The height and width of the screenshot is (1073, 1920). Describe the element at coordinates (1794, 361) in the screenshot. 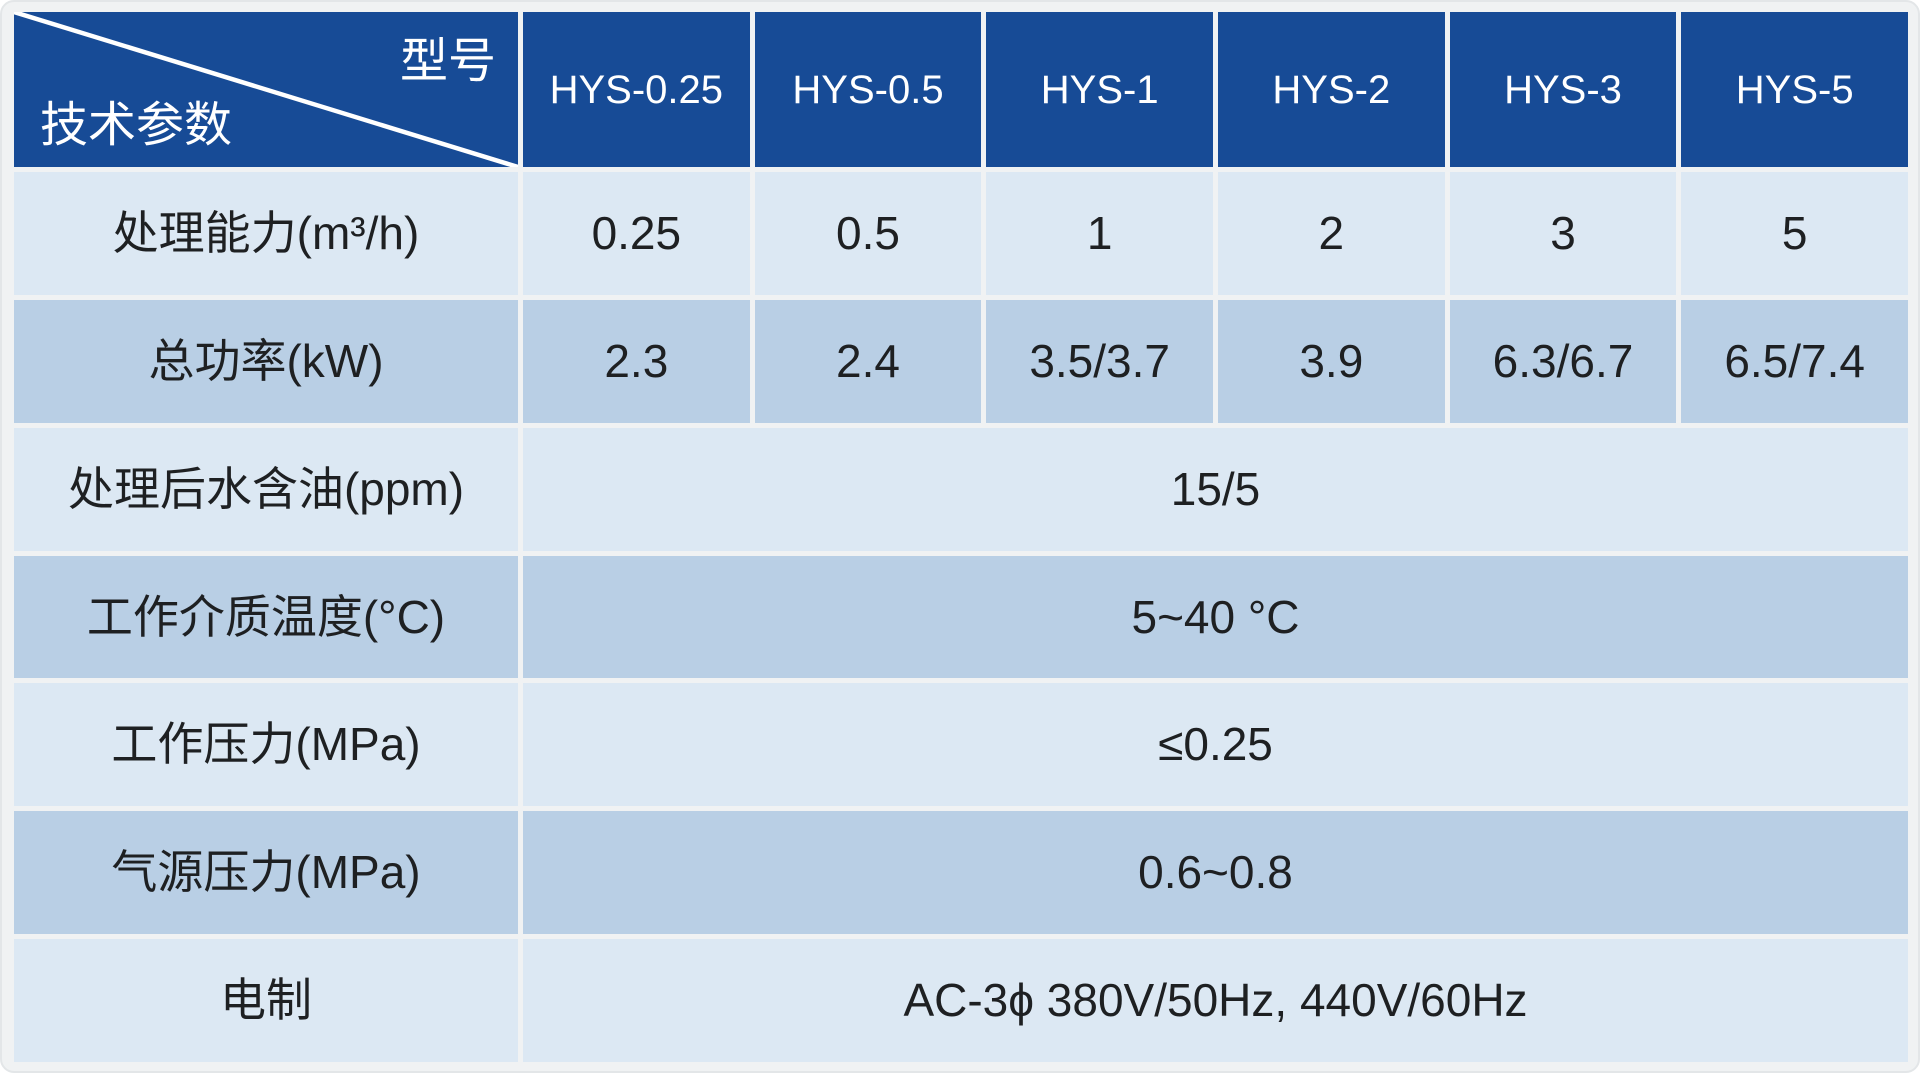

I see `value-cell: 6.5/7.4` at that location.